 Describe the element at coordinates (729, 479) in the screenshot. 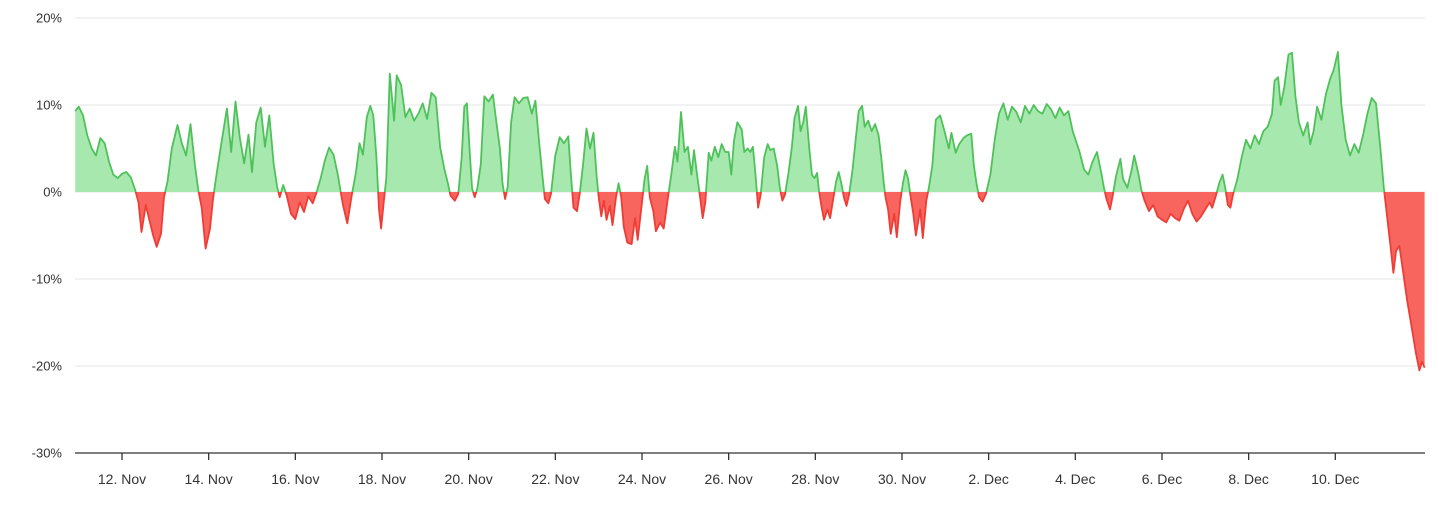

I see `x-axis-label: 26. Nov` at that location.